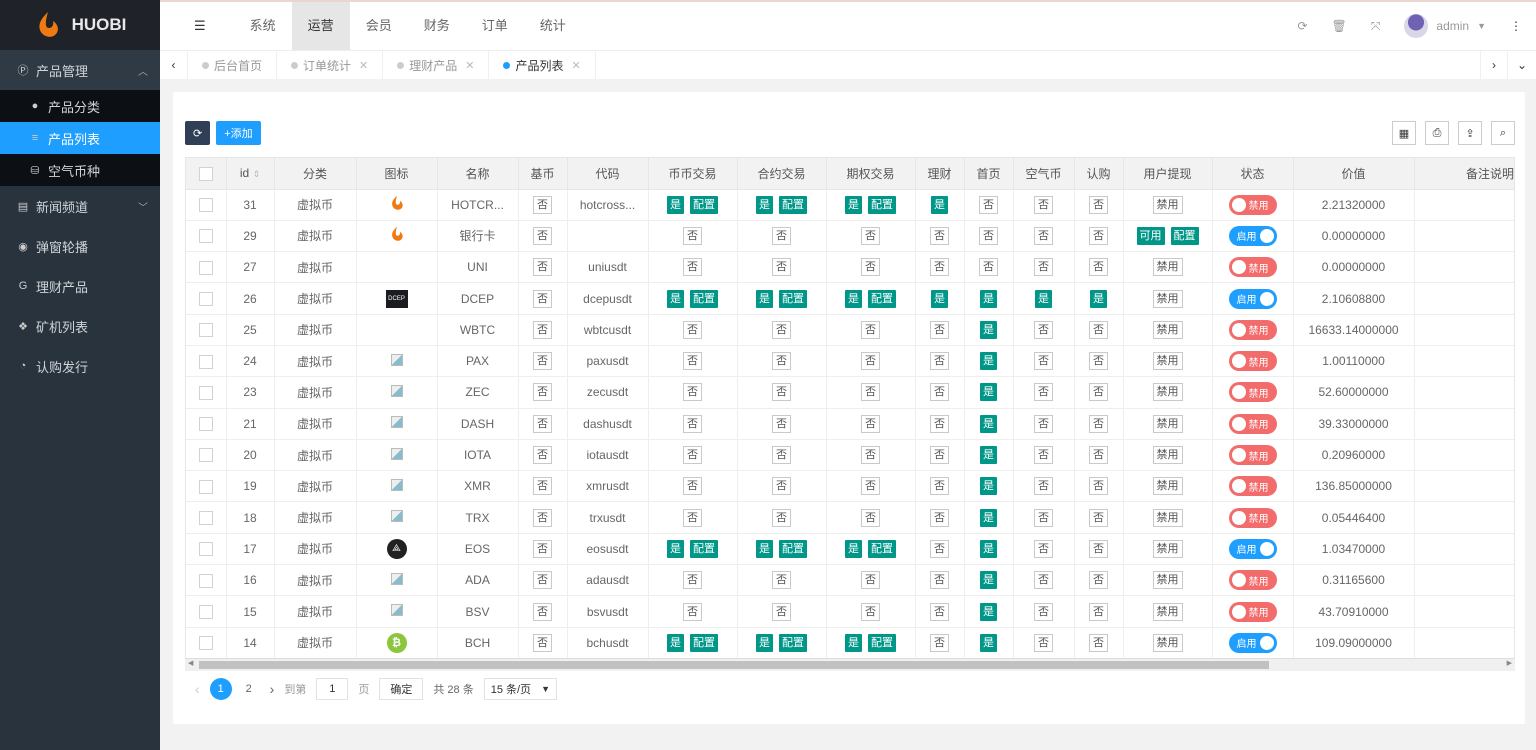 This screenshot has height=750, width=1536. Describe the element at coordinates (80, 206) in the screenshot. I see `sidebar-item-1: ▤ 新闻频道 ﹀` at that location.